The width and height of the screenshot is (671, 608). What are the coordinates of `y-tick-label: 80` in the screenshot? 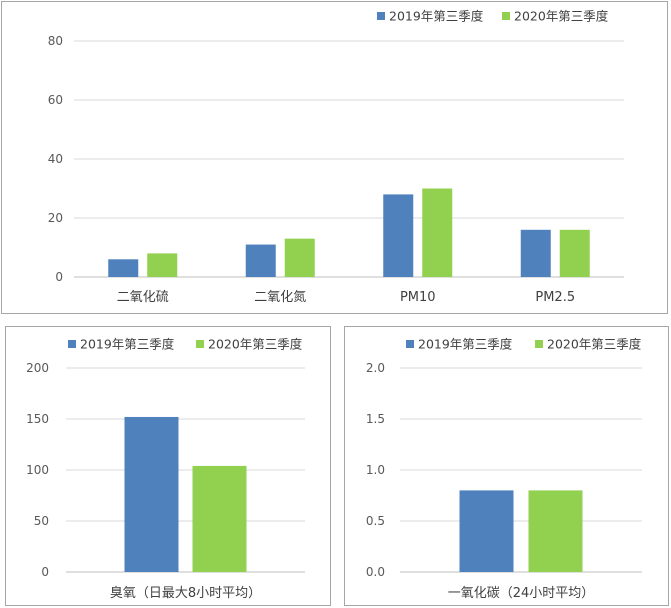 It's located at (55, 41).